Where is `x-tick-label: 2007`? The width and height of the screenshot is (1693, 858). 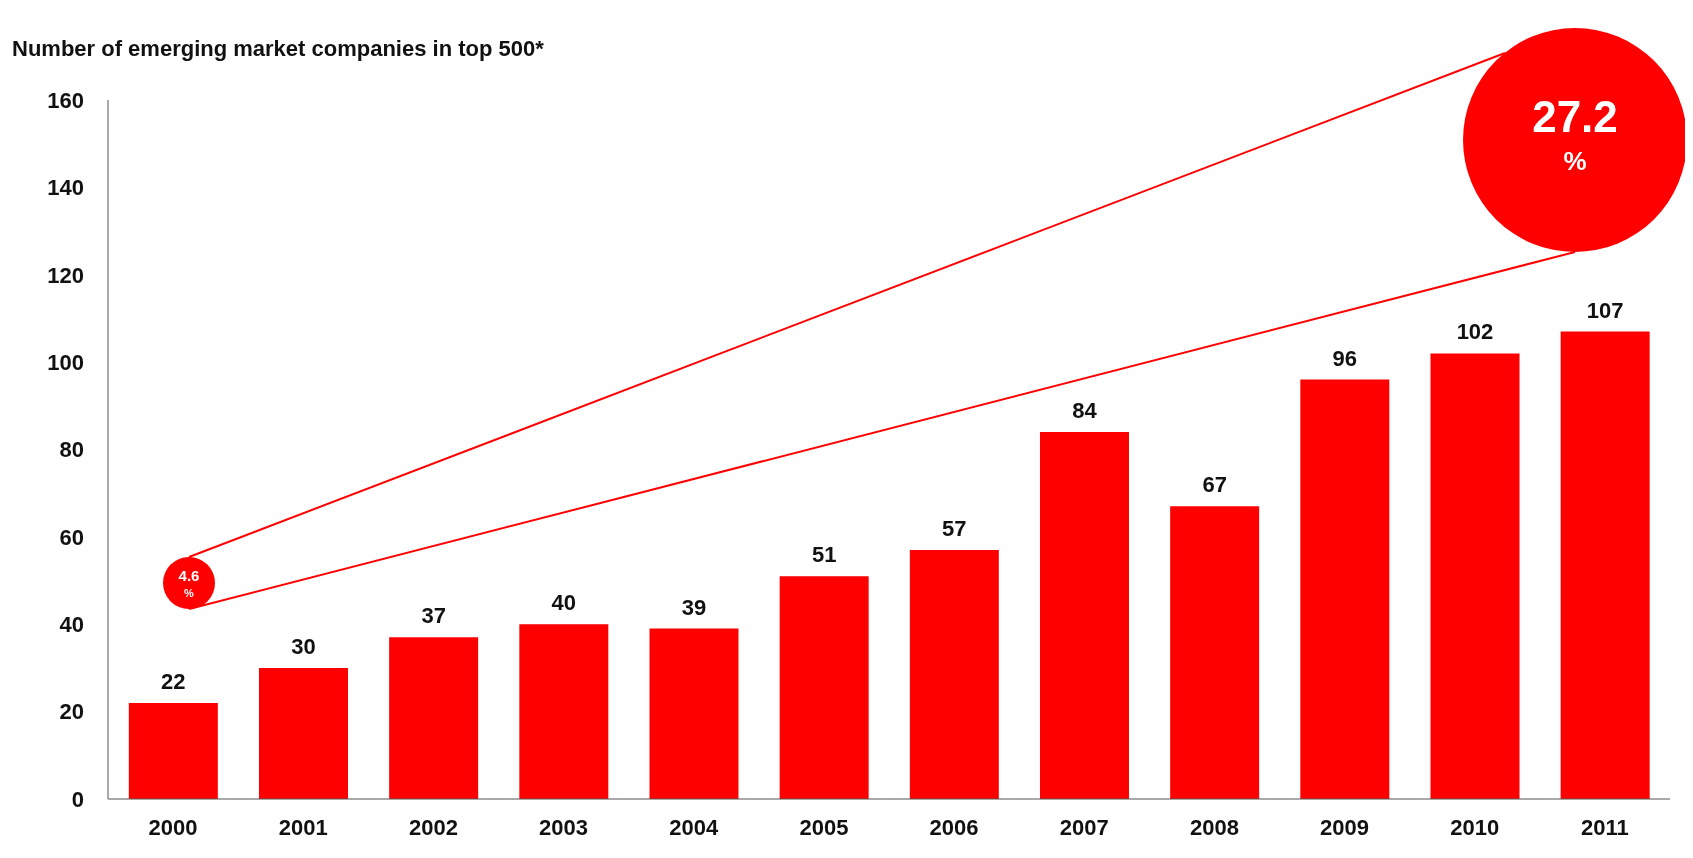
x-tick-label: 2007 is located at coordinates (1084, 827).